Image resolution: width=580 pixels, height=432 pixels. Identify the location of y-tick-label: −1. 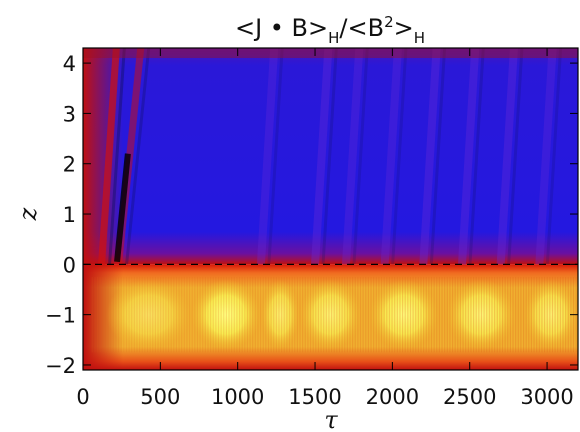
(60, 316).